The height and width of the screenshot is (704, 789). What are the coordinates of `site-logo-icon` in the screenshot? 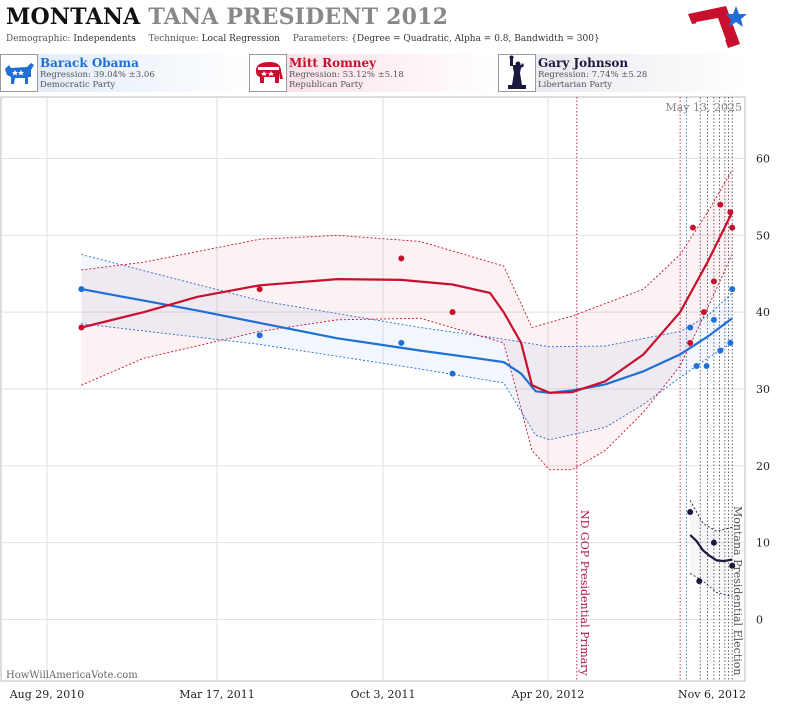 It's located at (718, 27).